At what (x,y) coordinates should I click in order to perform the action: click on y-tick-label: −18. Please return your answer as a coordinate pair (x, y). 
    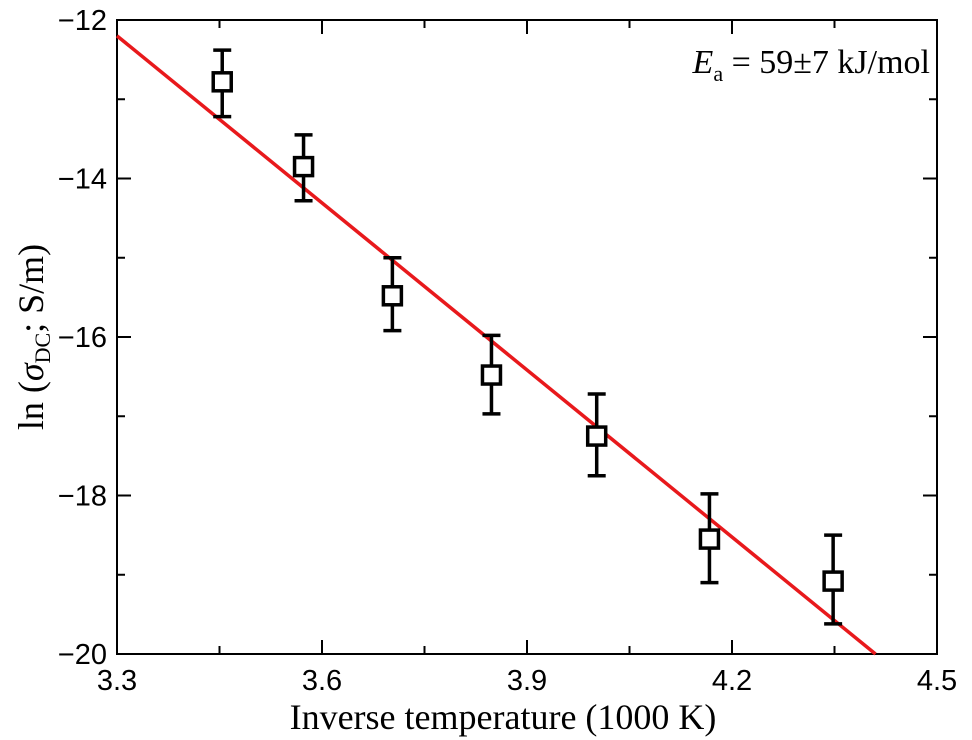
    Looking at the image, I should click on (82, 497).